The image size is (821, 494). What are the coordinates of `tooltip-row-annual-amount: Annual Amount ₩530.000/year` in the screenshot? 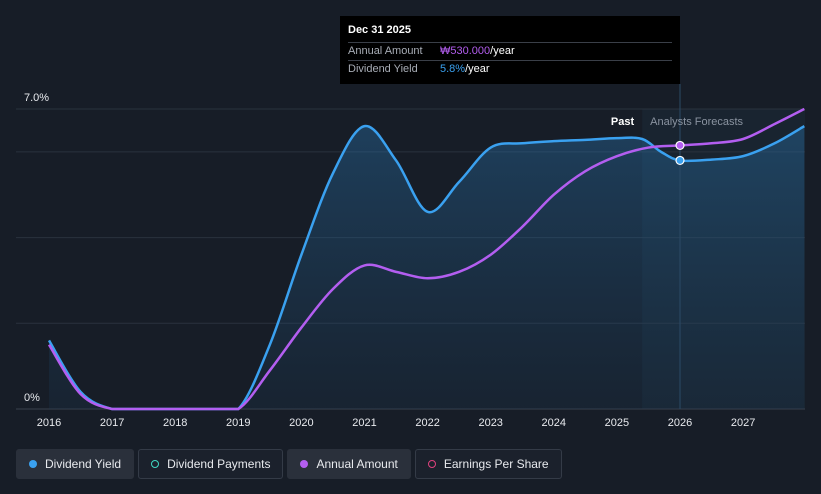 It's located at (510, 51).